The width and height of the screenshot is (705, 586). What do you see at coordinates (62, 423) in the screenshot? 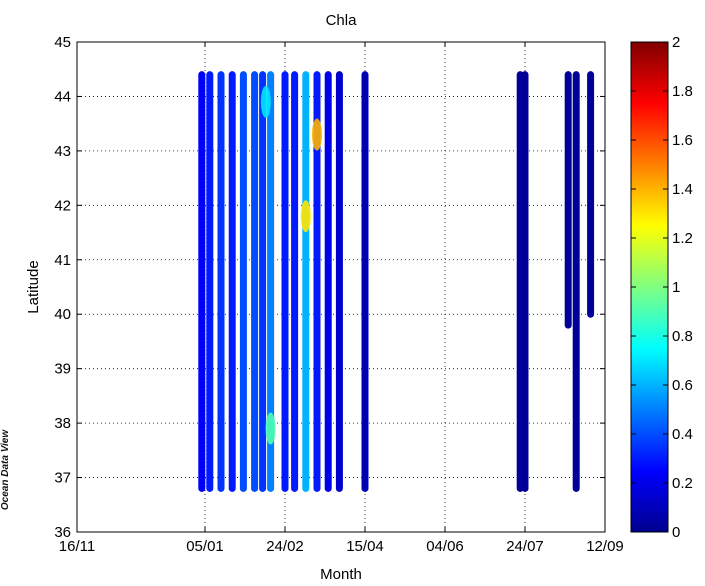
I see `y-tick-label: 38` at bounding box center [62, 423].